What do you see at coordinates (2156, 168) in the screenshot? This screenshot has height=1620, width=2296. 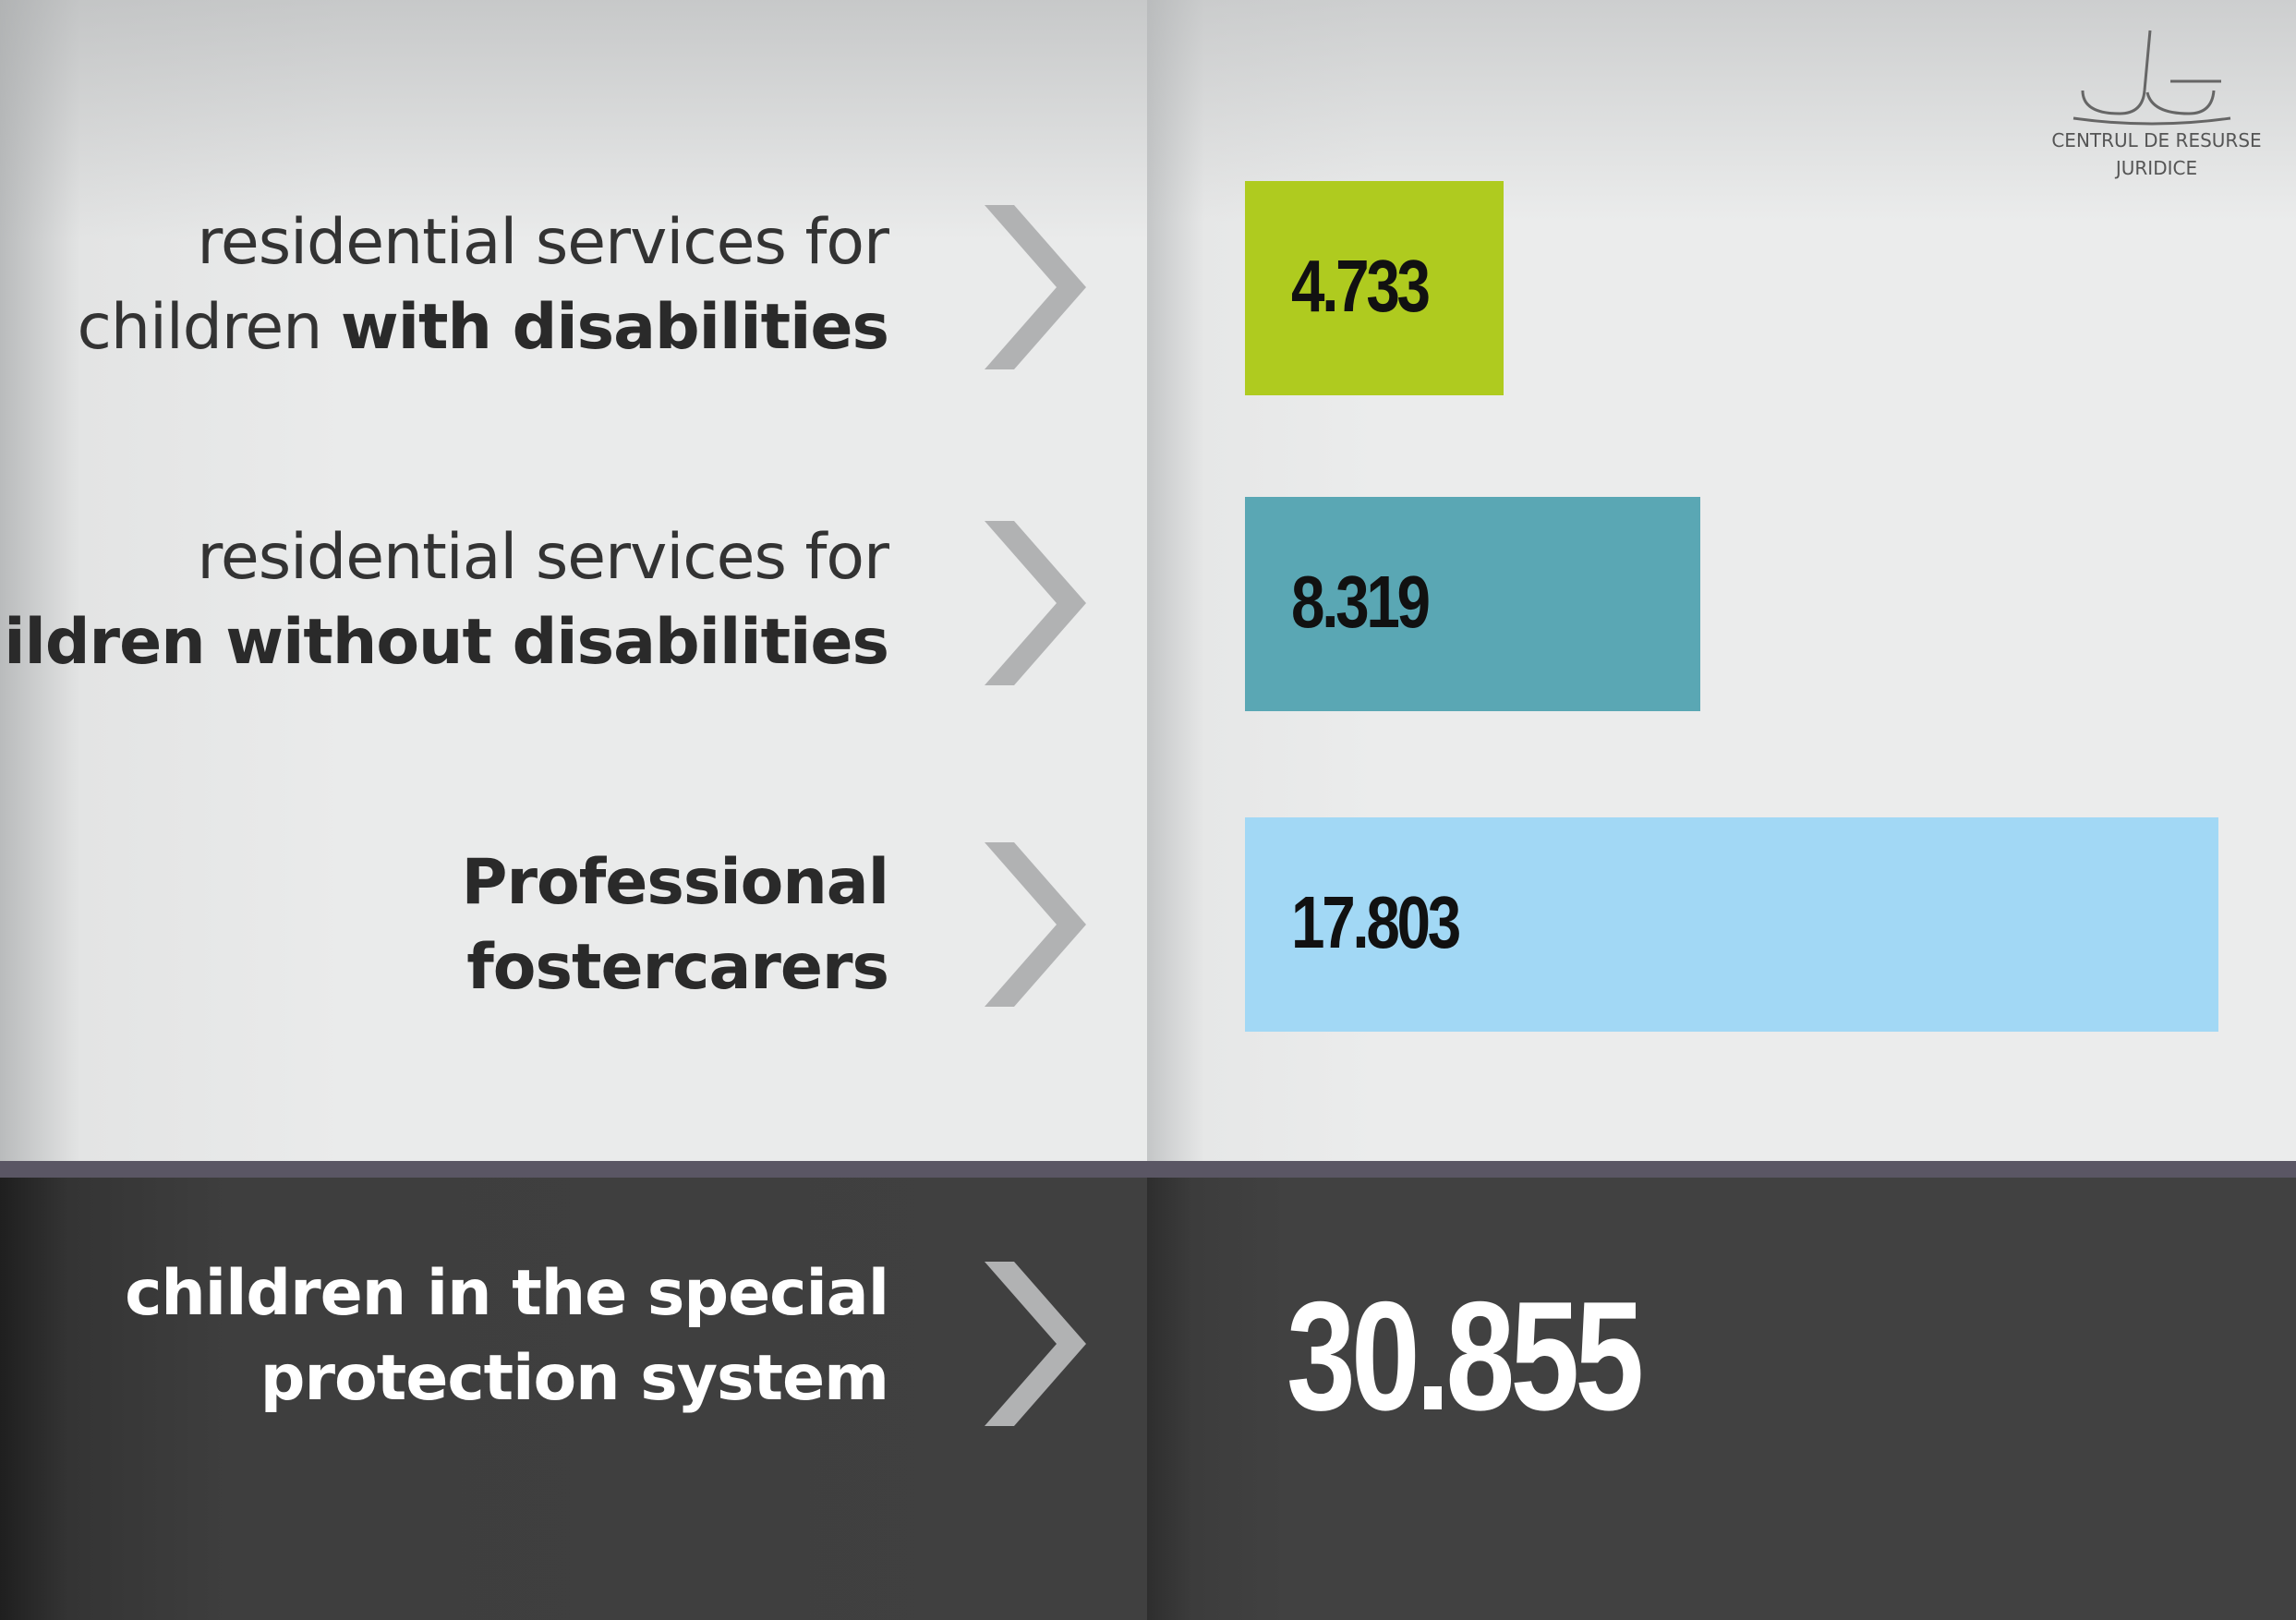 I see `logo-text-line2: JURIDICE` at bounding box center [2156, 168].